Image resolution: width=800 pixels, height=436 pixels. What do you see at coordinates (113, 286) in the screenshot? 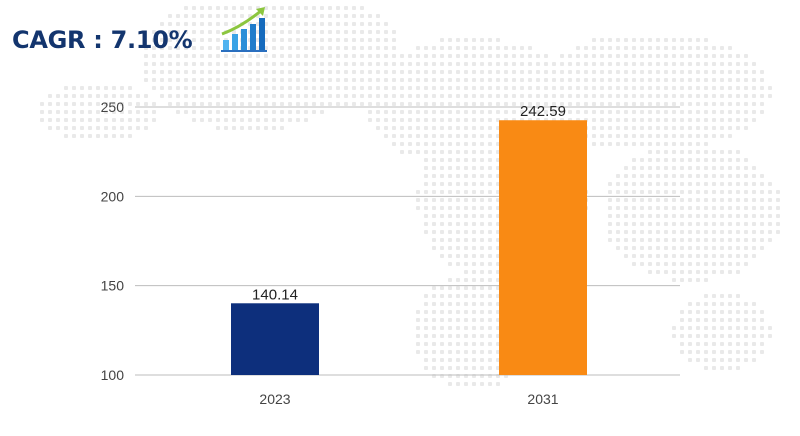
I see `y-tick-label: 150` at bounding box center [113, 286].